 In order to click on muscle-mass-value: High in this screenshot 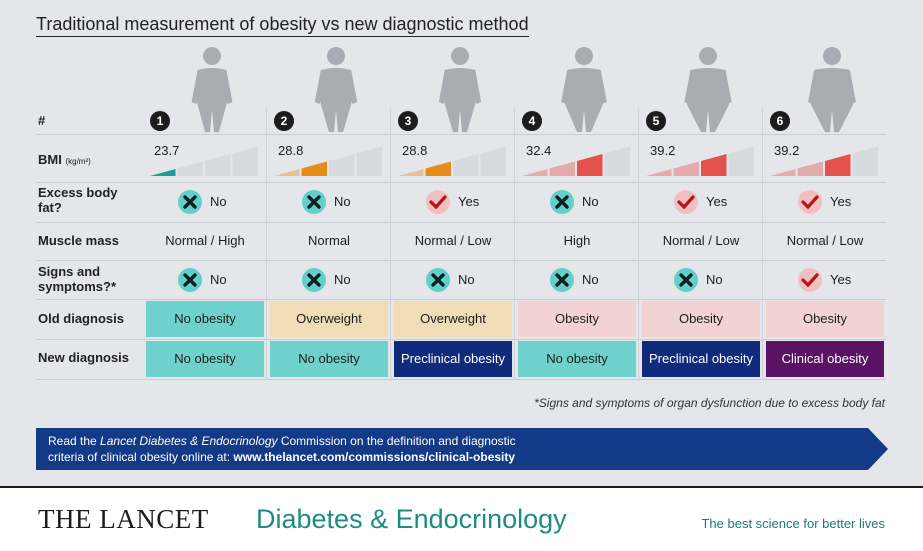, I will do `click(577, 240)`.